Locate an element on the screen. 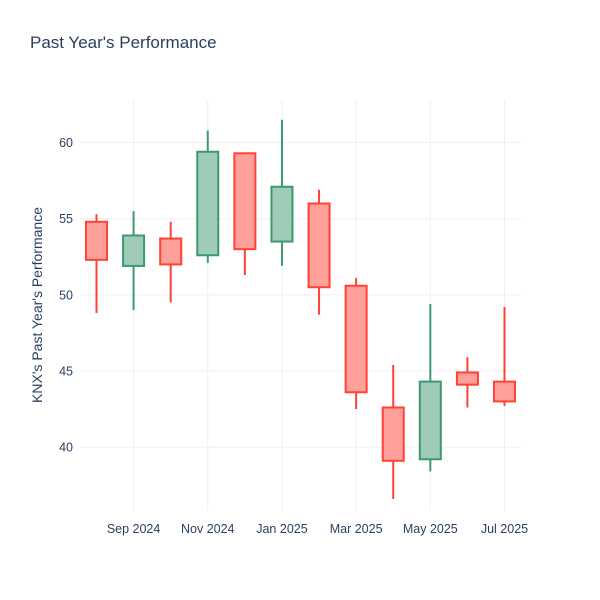  chart-title: Past Year's Performance is located at coordinates (123, 42).